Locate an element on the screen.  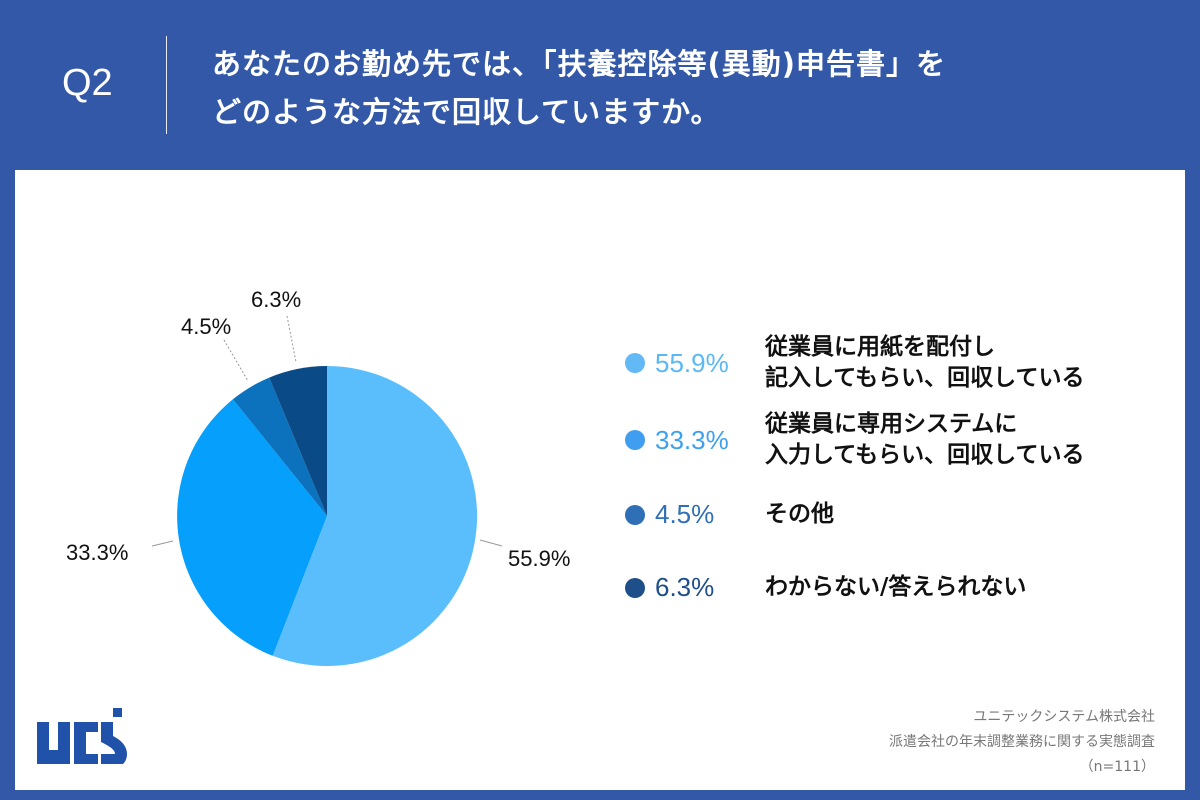
leader-line-other is located at coordinates (236, 360).